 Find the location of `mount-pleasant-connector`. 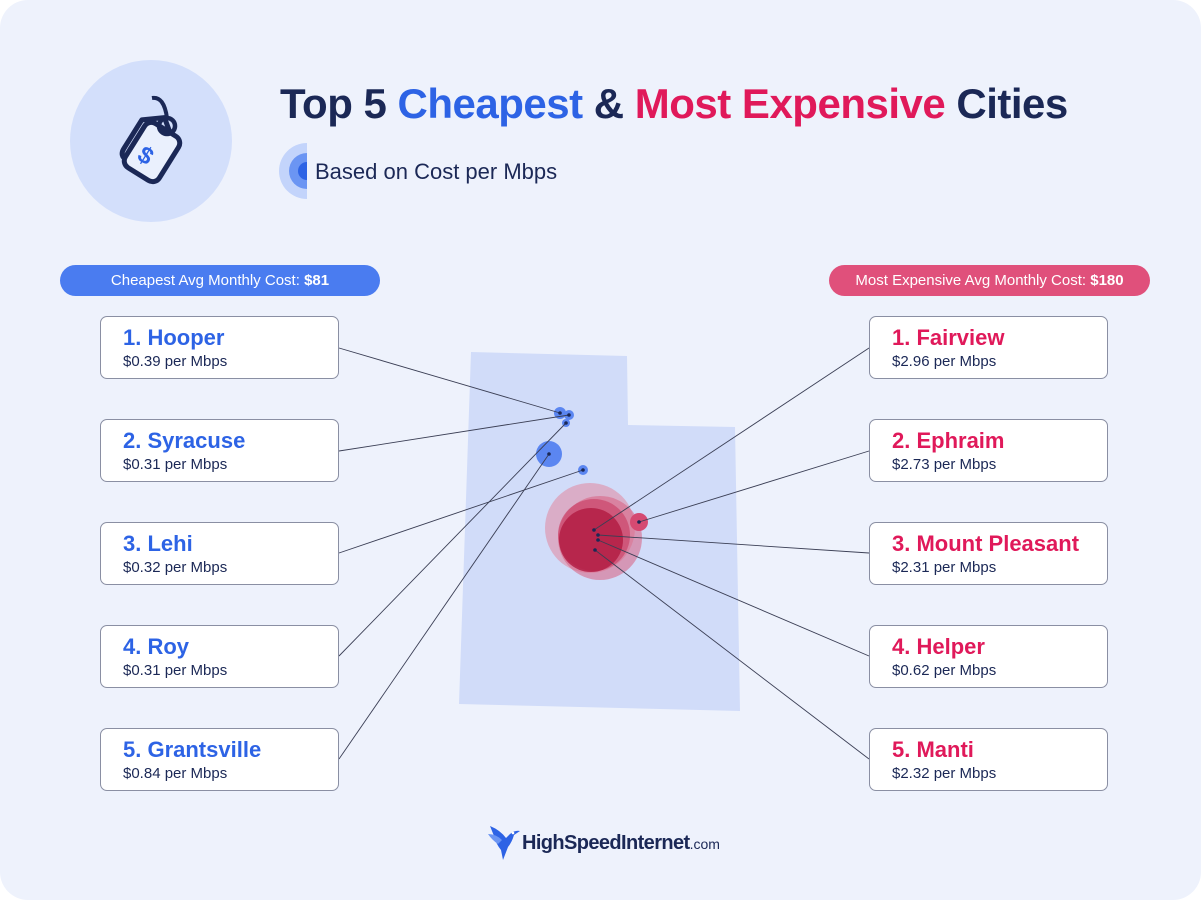

mount-pleasant-connector is located at coordinates (733, 544).